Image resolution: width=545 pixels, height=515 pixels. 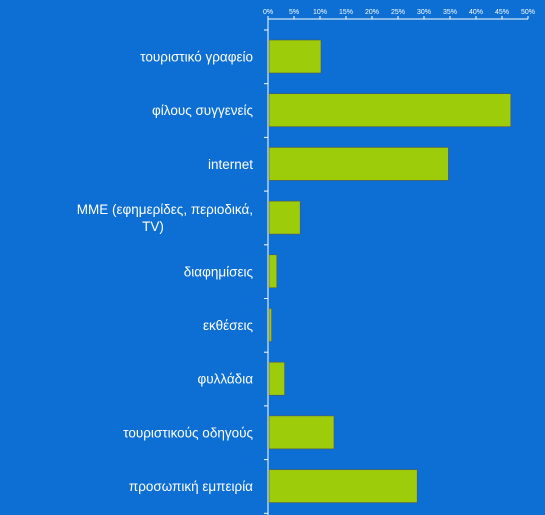 What do you see at coordinates (450, 12) in the screenshot?
I see `x-tick-label: 35%` at bounding box center [450, 12].